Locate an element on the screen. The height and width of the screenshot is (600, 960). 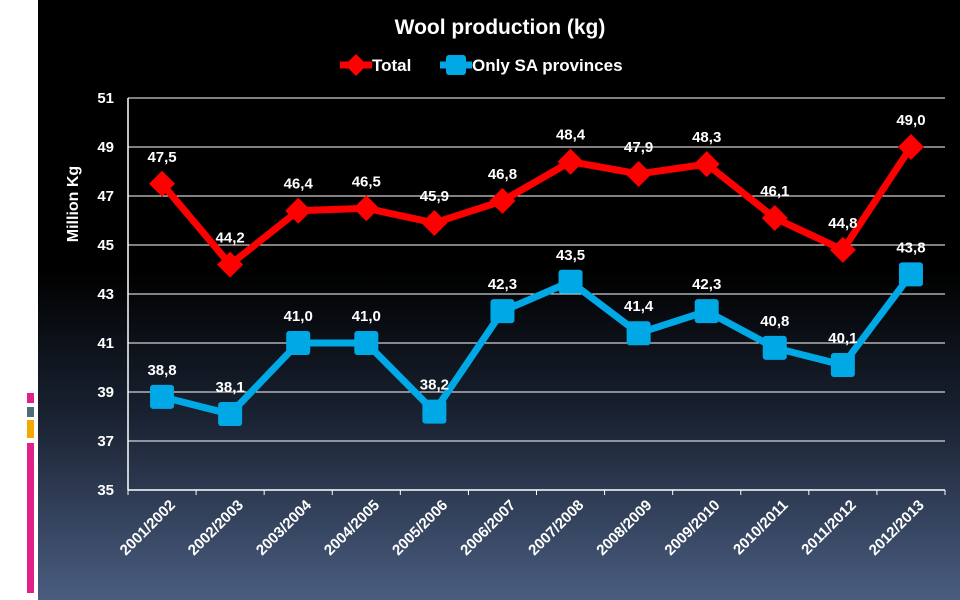
x-tick-label: 2011/2012 is located at coordinates (829, 528).